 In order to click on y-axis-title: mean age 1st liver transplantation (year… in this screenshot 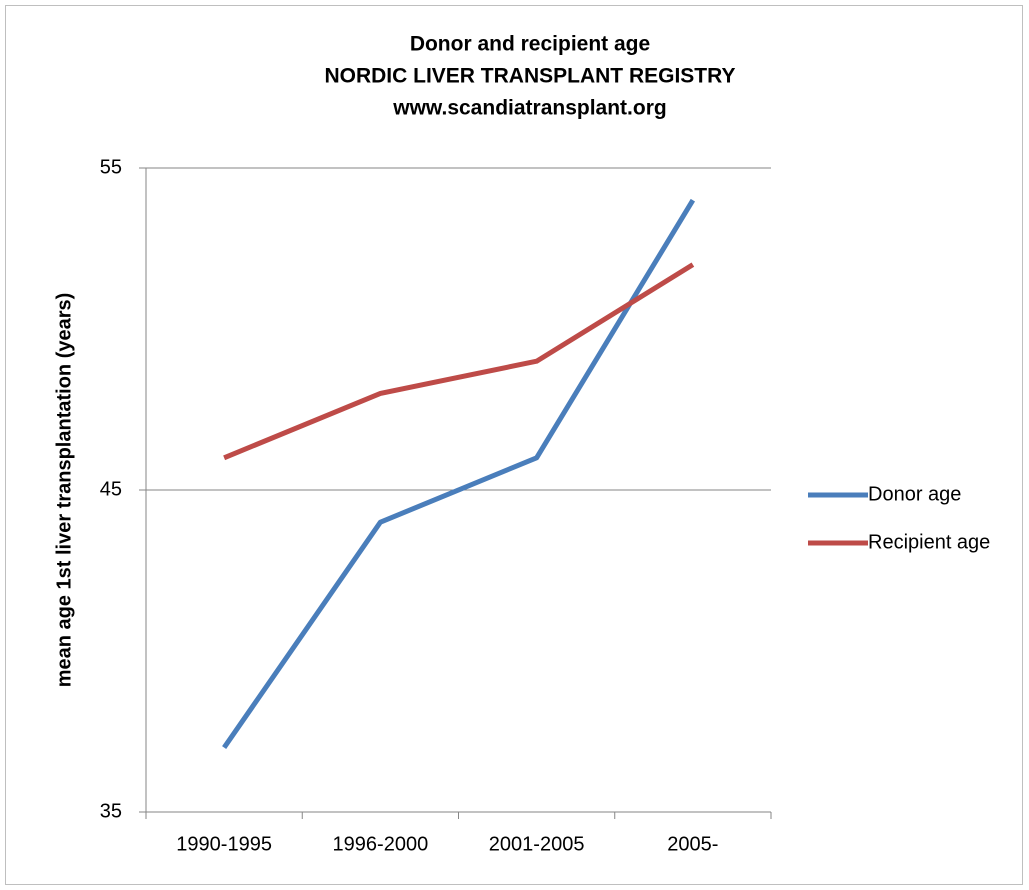, I will do `click(64, 490)`.